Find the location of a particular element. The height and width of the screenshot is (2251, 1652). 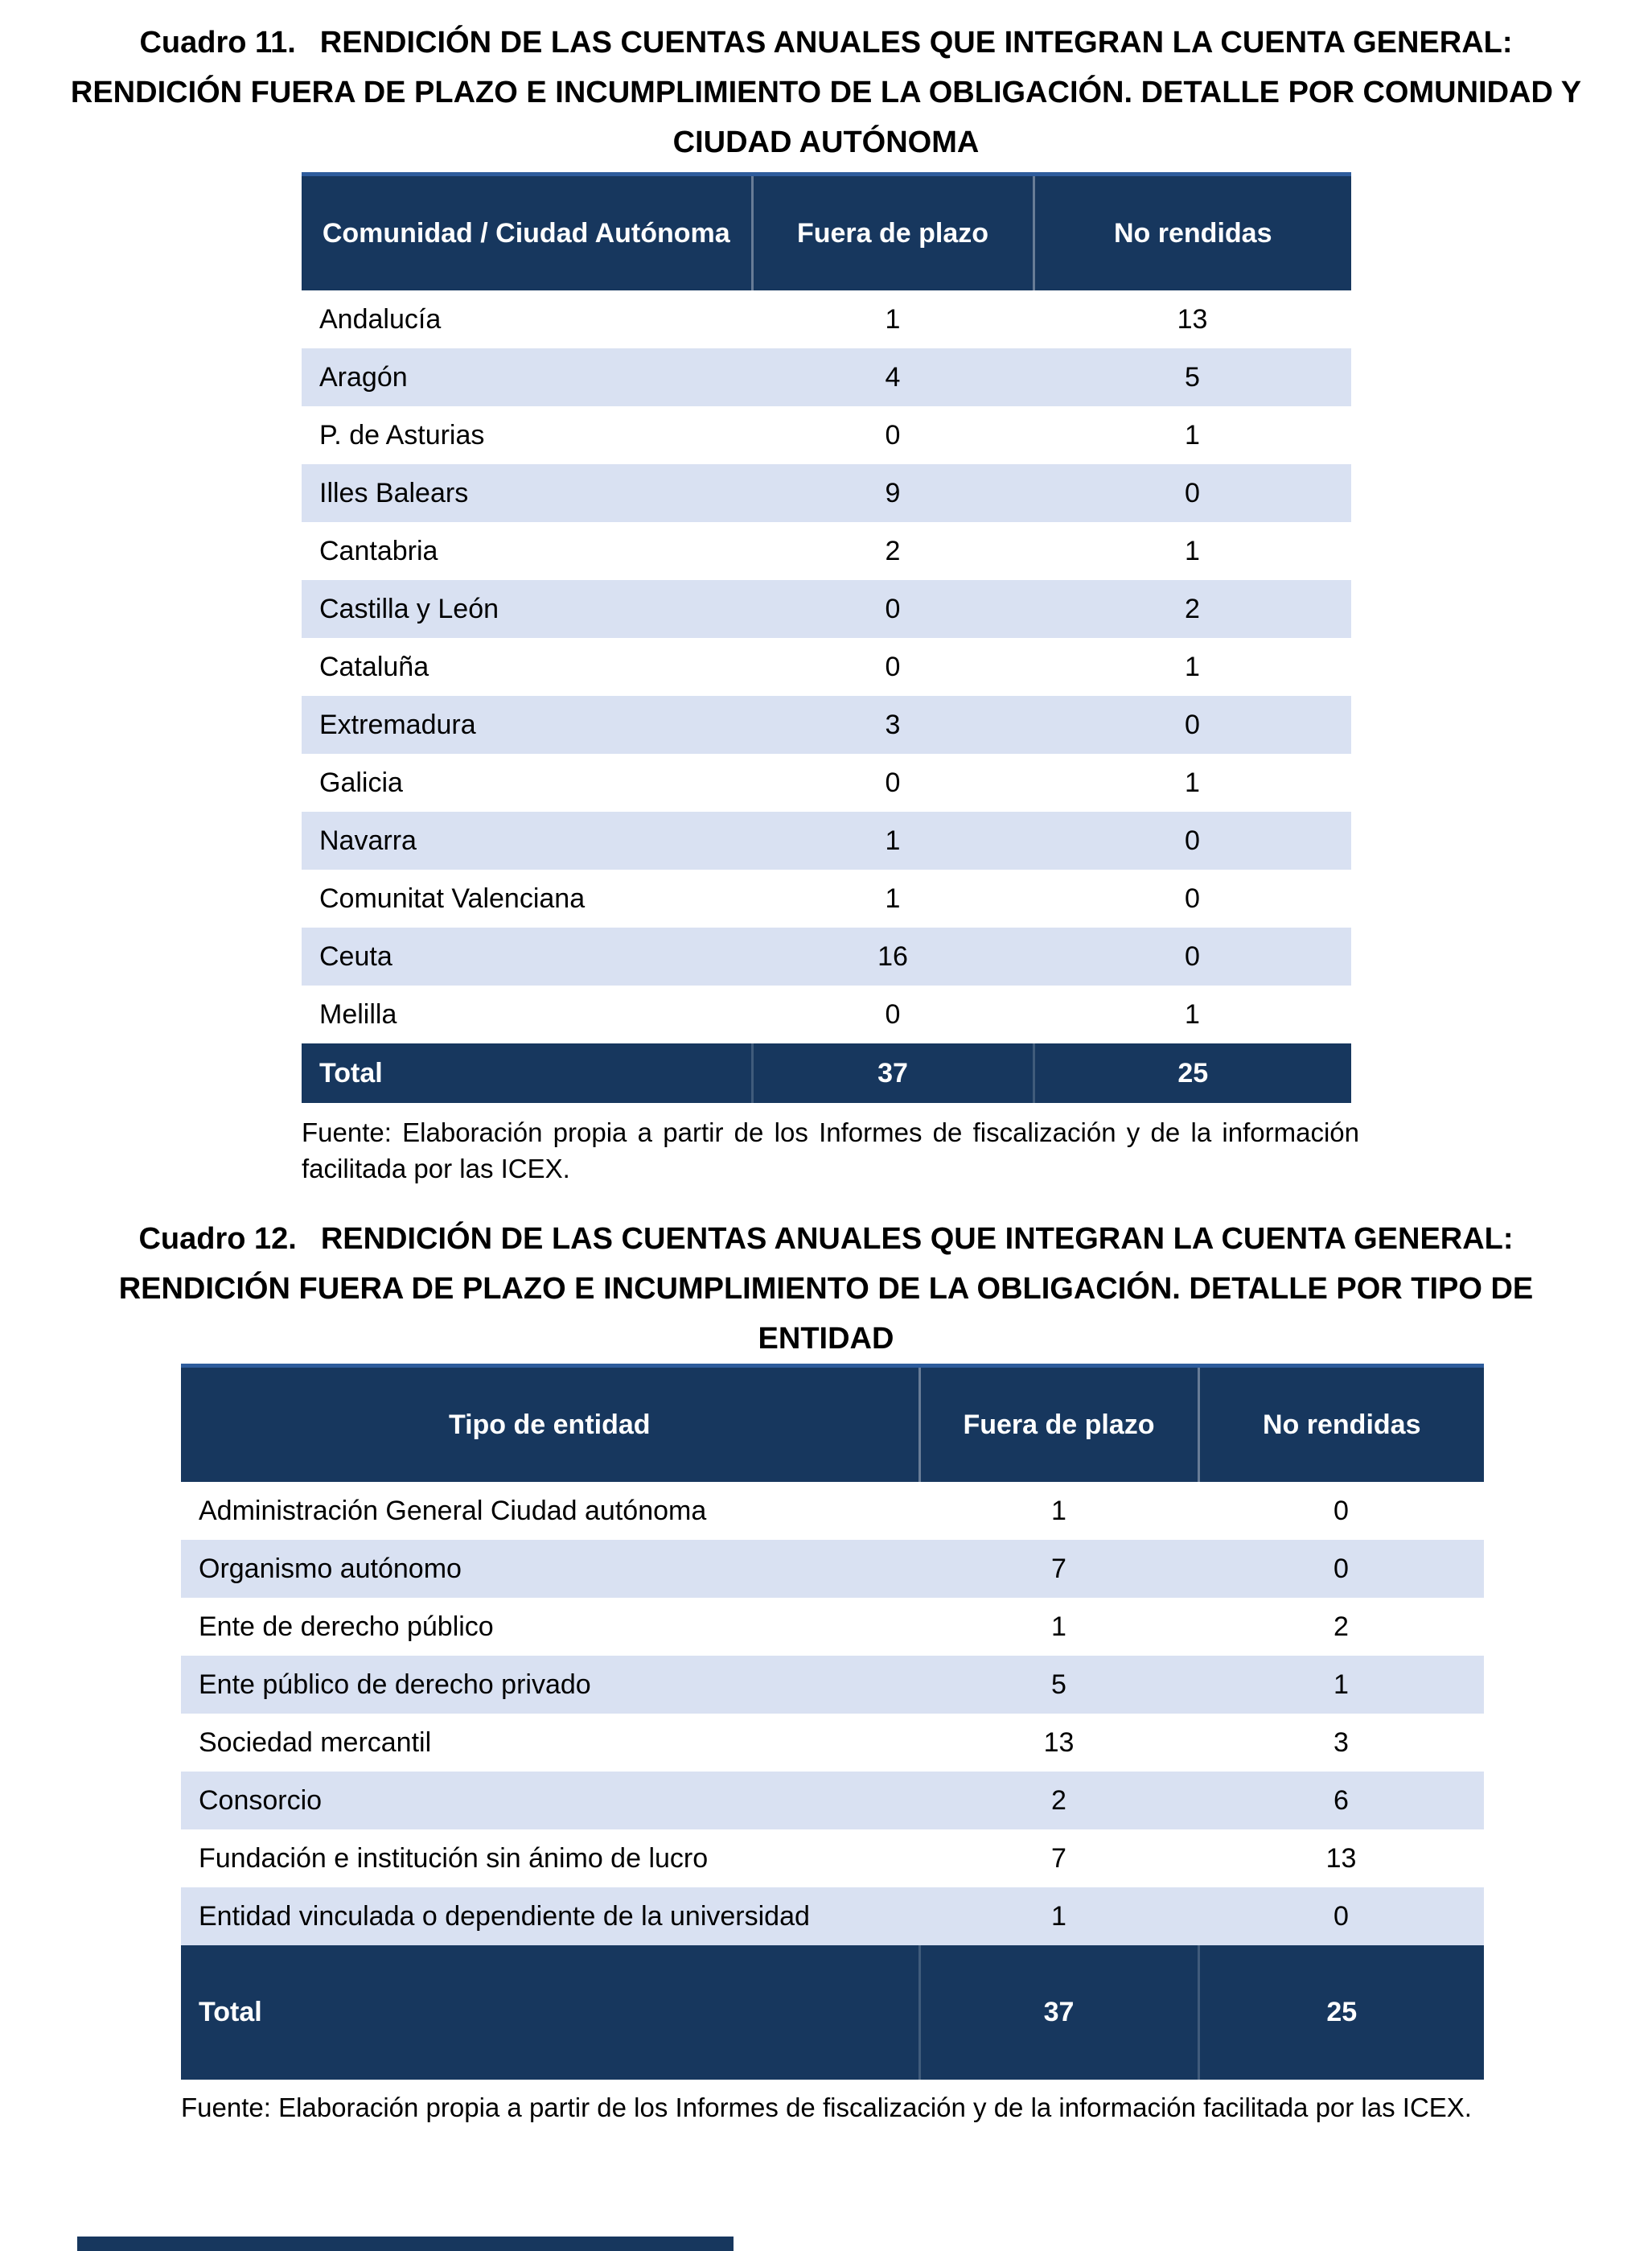

cuadro11-header-fuera-de-plazo: Fuera de plazo is located at coordinates (892, 231).